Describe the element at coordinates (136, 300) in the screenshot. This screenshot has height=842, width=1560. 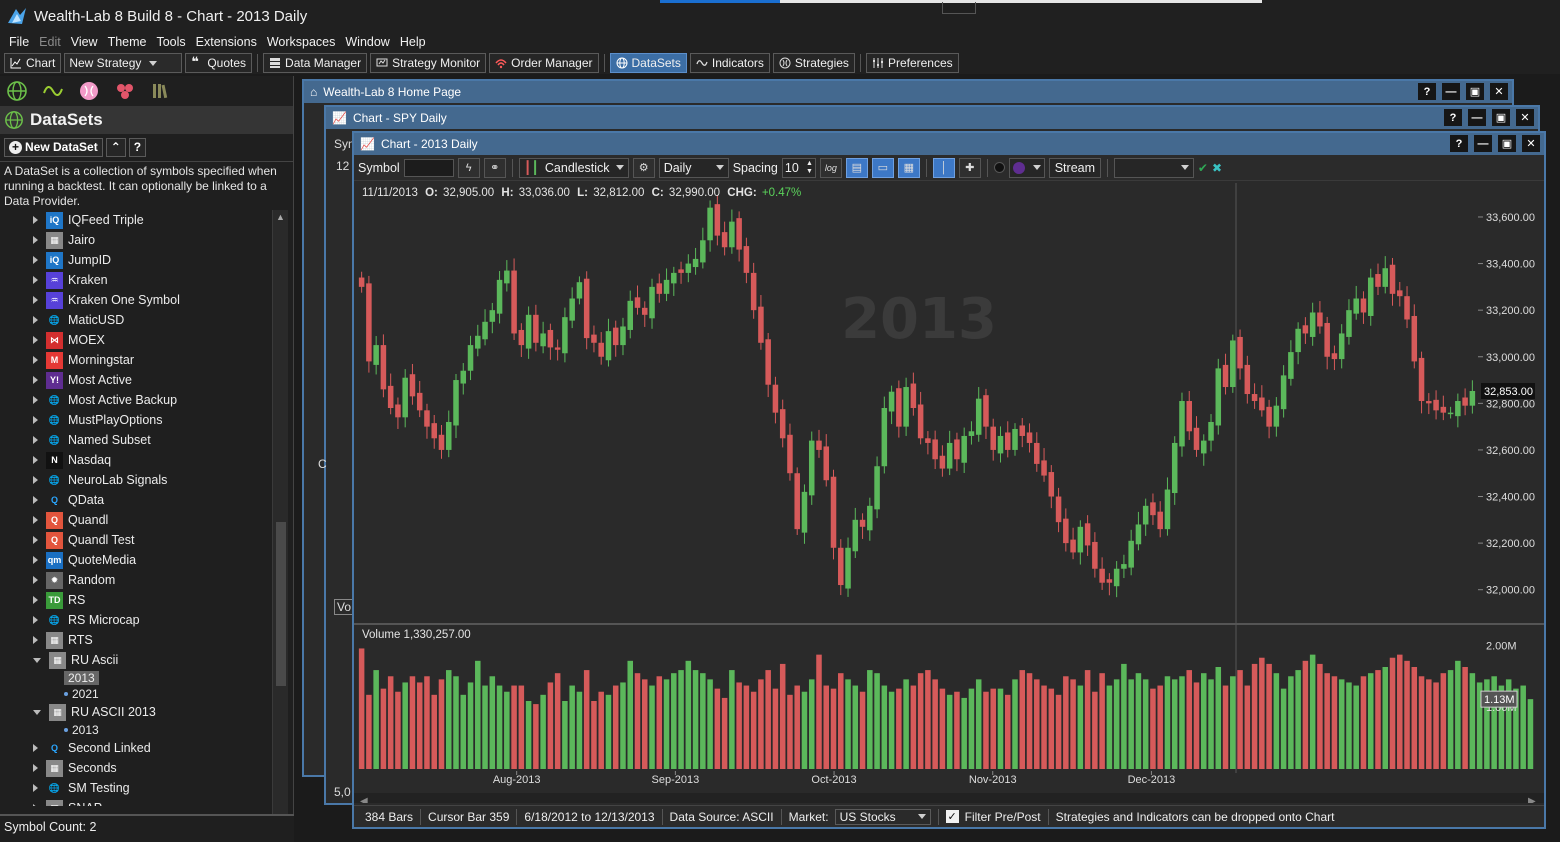
I see `dataset-item: ♒ Kraken One Symbol` at that location.